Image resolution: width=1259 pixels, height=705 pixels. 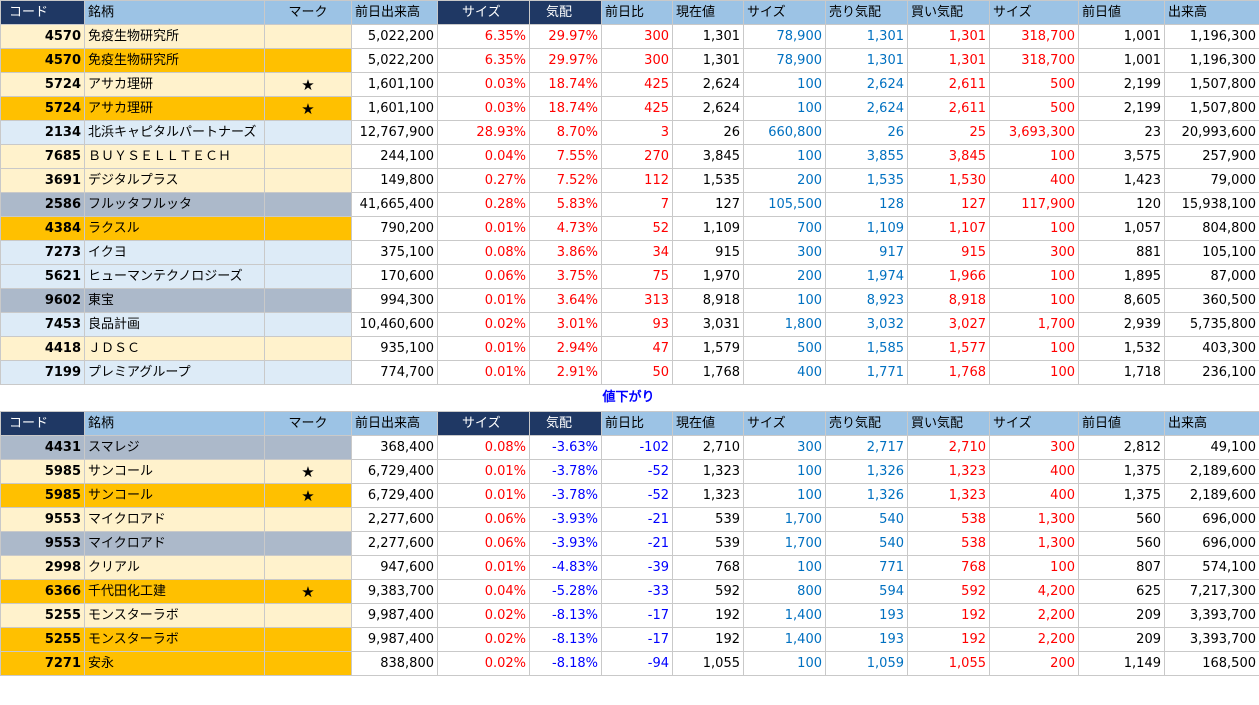 What do you see at coordinates (866, 276) in the screenshot?
I see `ask-cell: 1,974` at bounding box center [866, 276].